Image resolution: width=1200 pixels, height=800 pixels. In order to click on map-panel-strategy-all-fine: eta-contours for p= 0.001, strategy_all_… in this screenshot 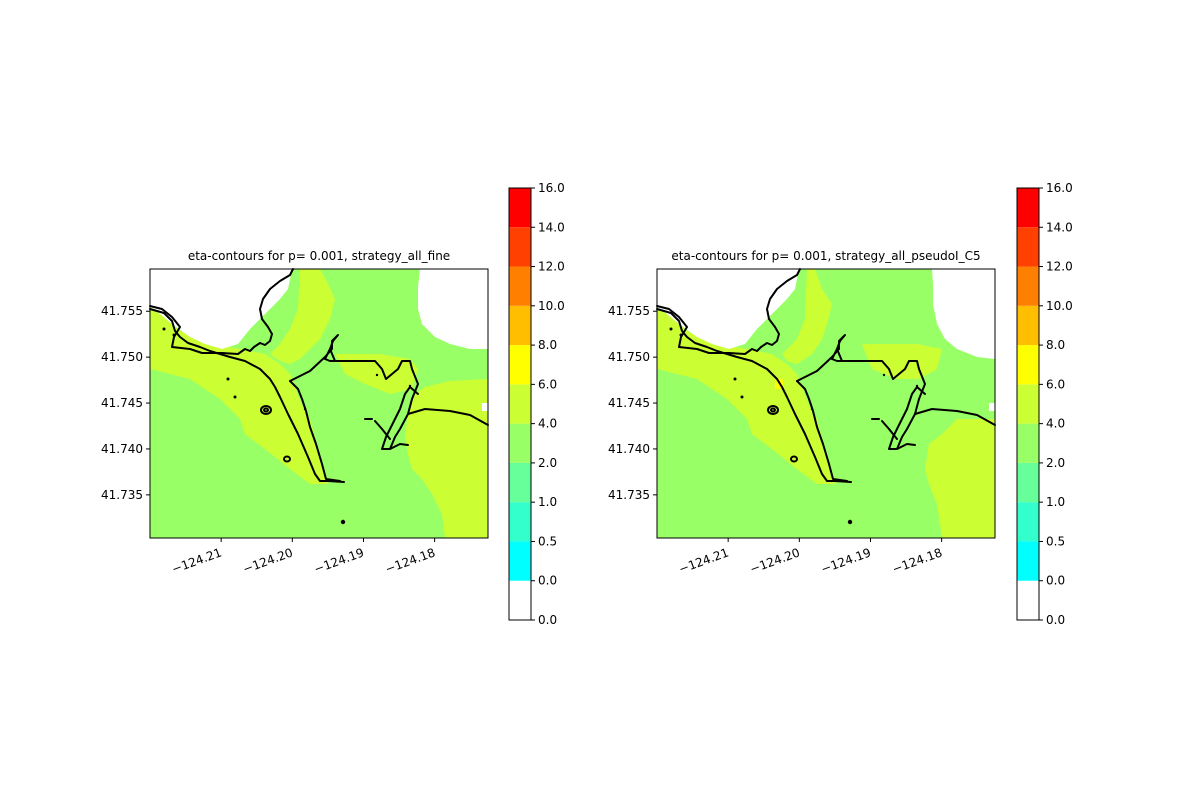, I will do `click(295, 412)`.